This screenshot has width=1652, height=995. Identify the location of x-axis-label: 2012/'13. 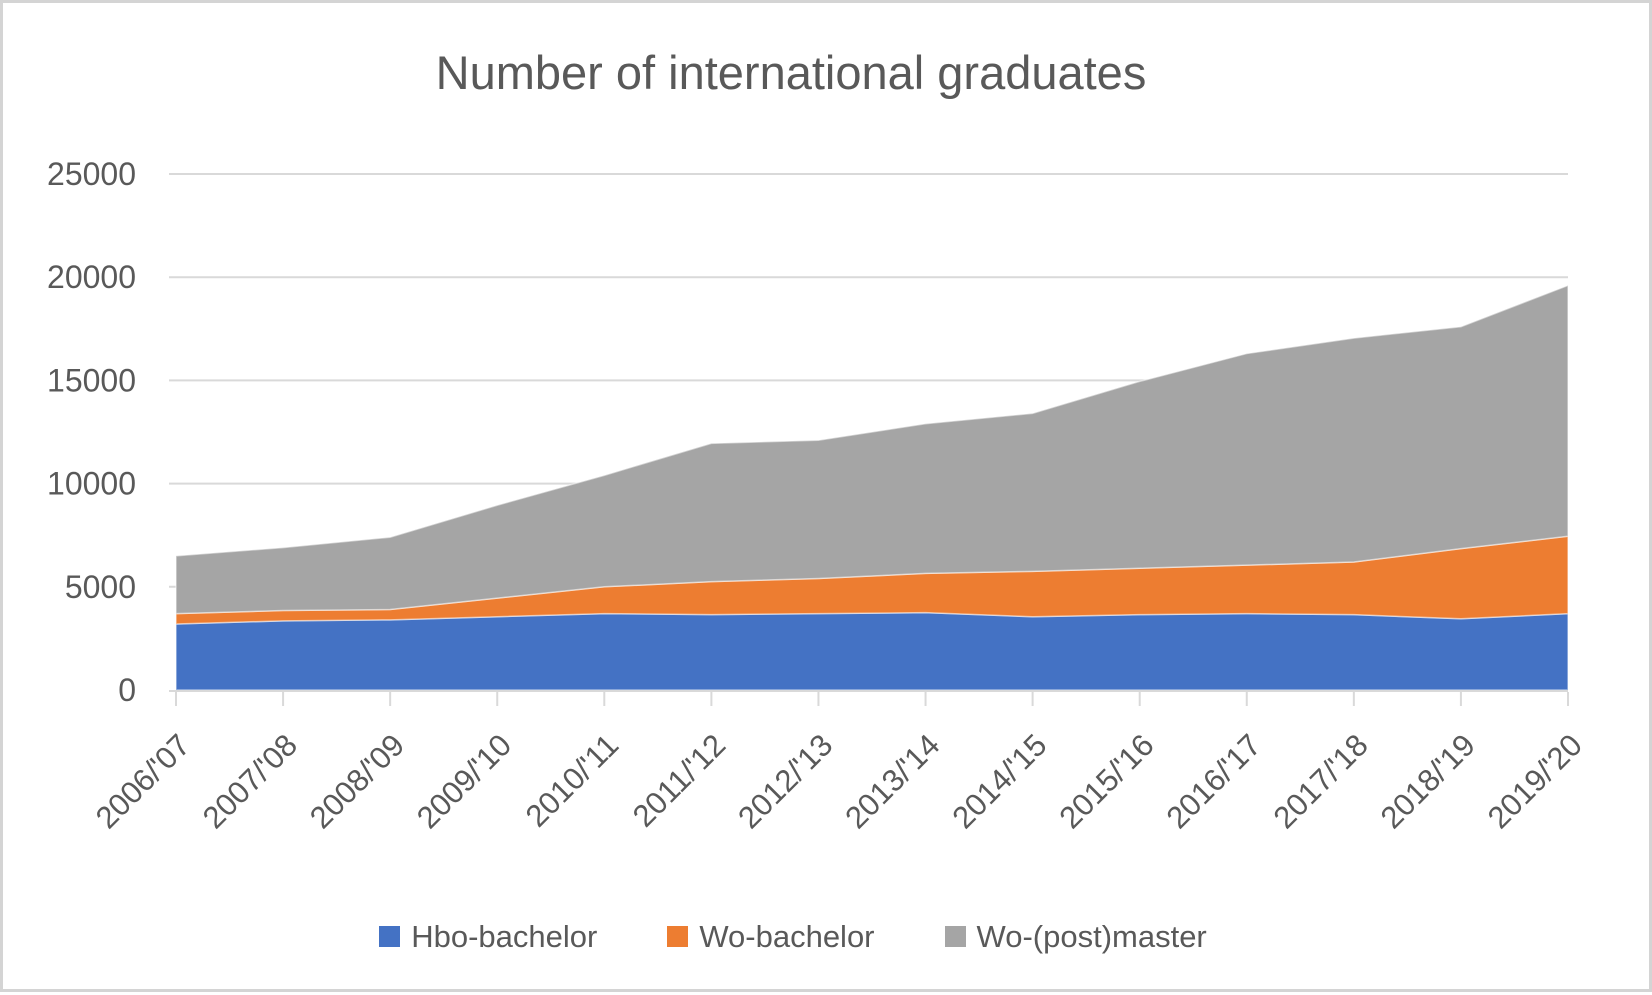
(785, 781).